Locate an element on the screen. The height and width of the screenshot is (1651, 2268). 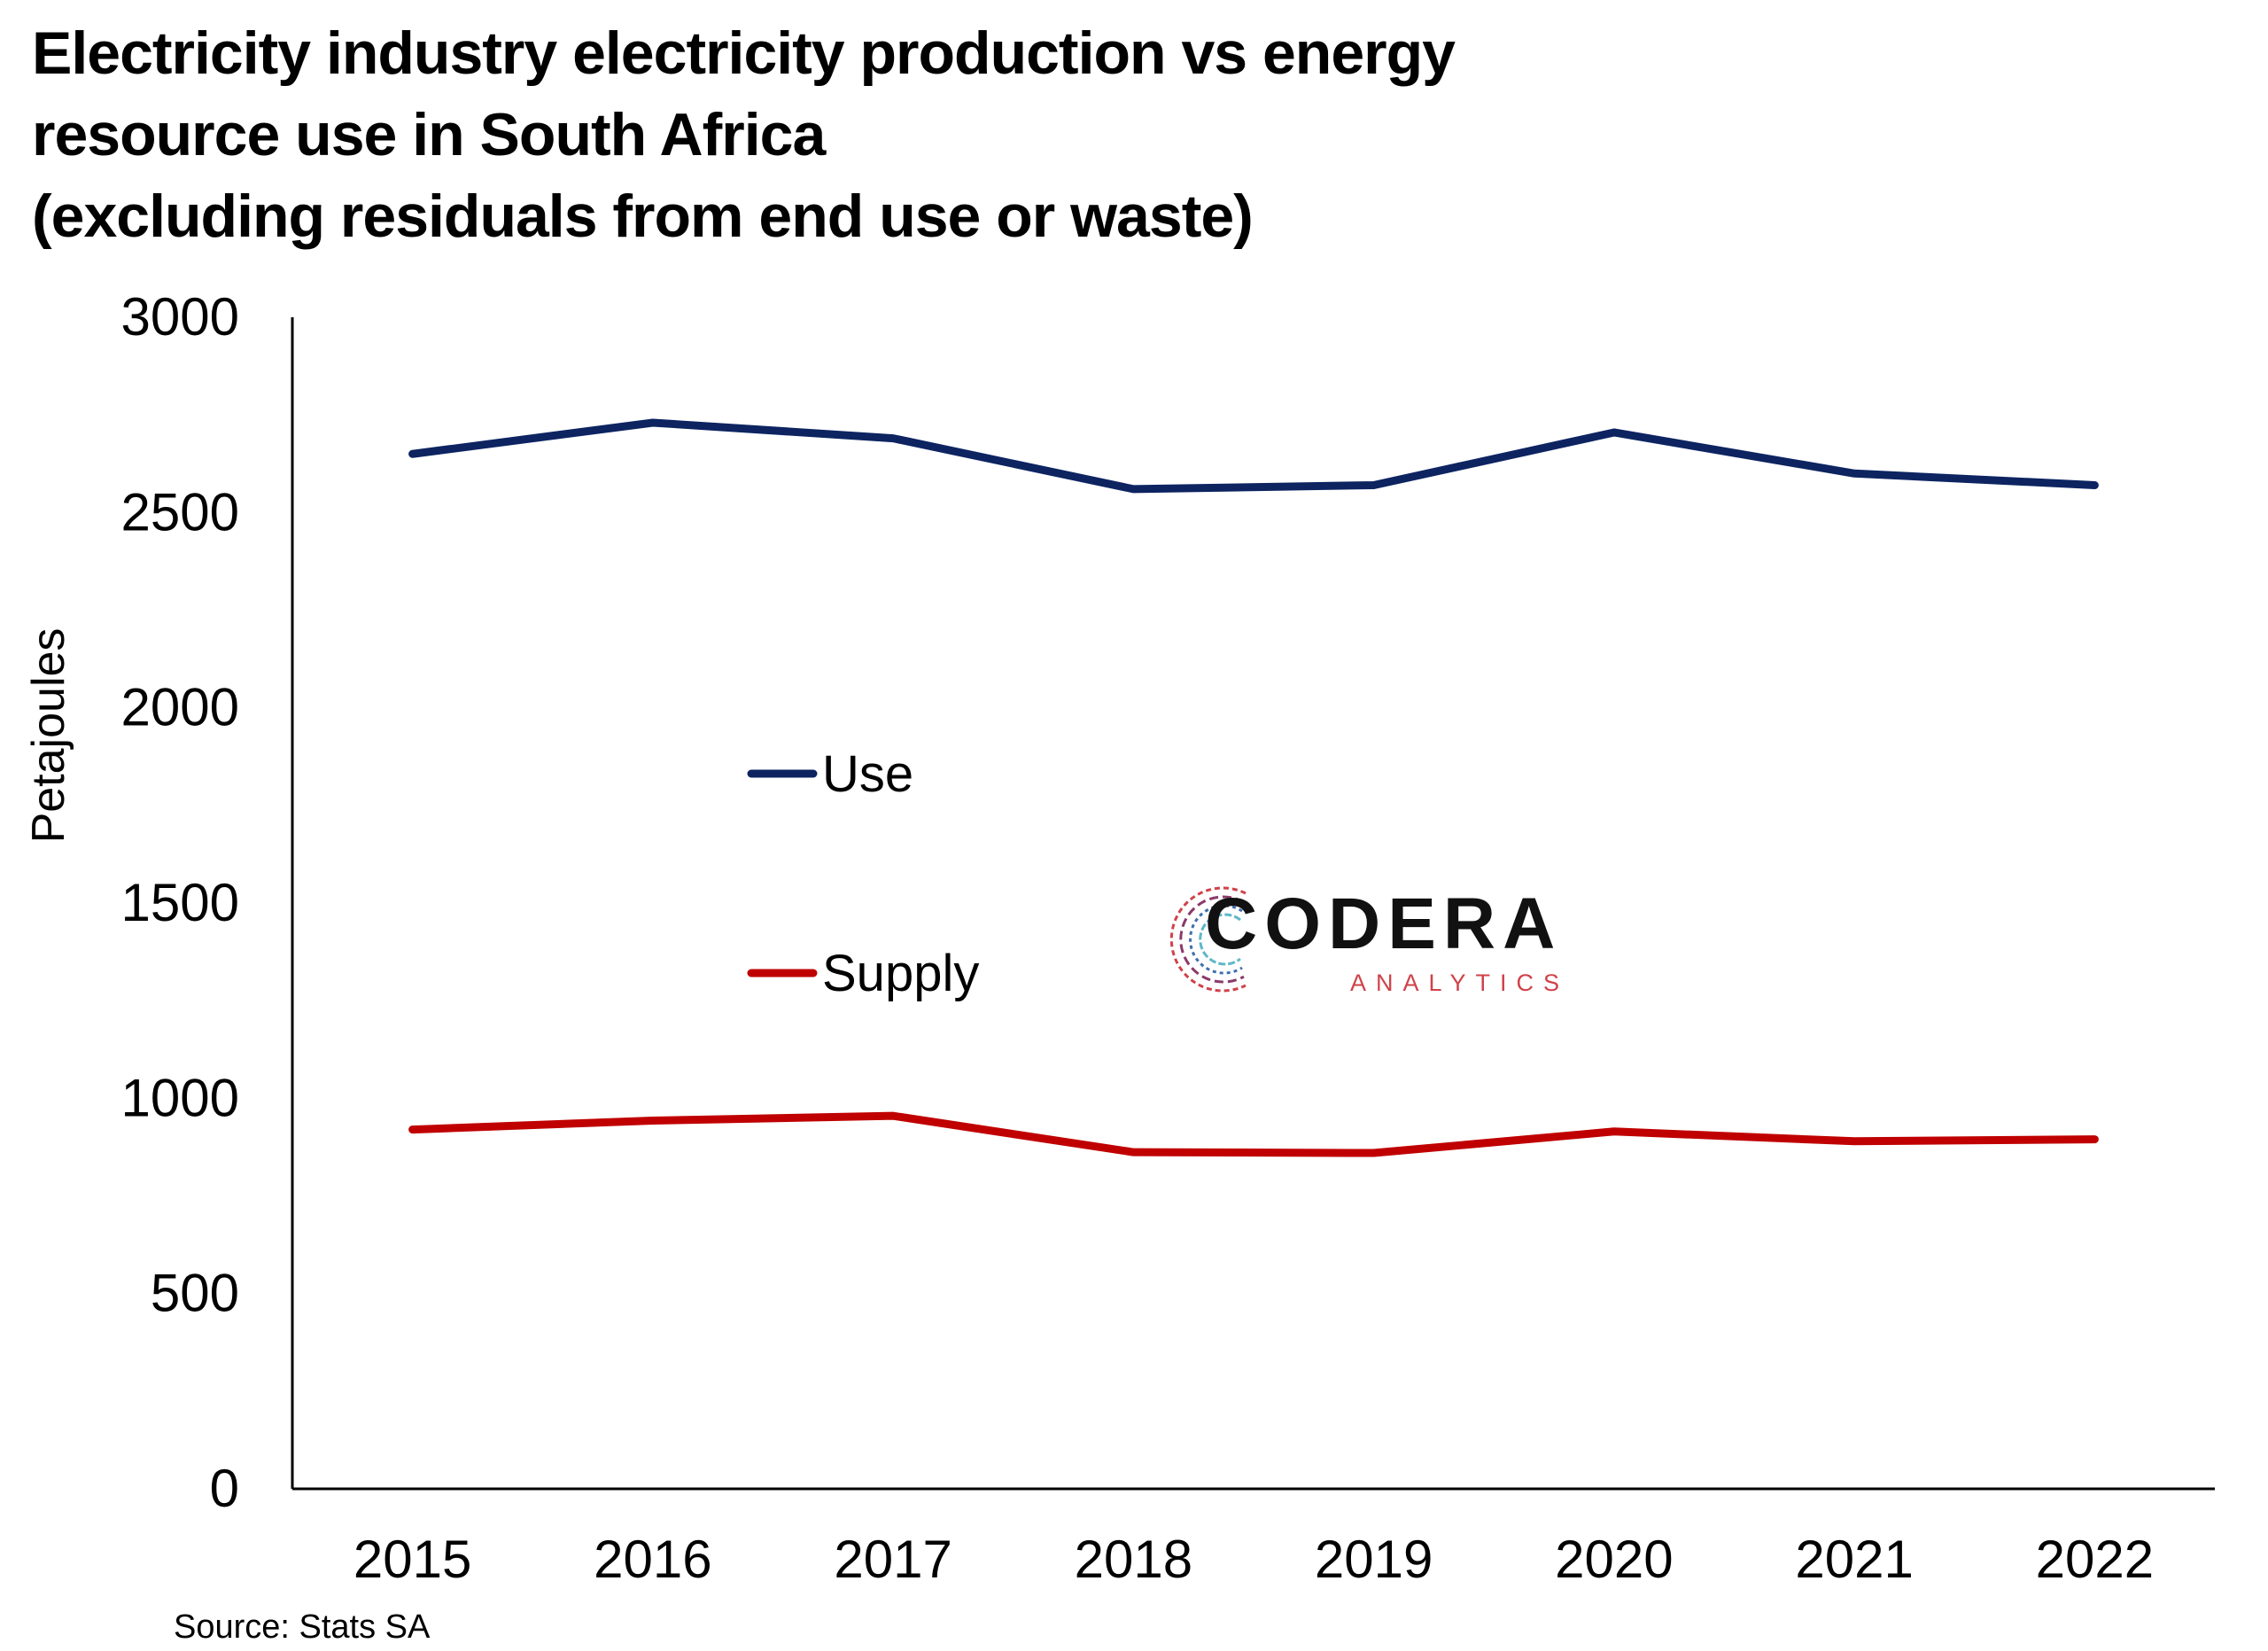
y-axis-ticks: 0 500 1000 1500 2000 2500 3000 is located at coordinates (180, 903).